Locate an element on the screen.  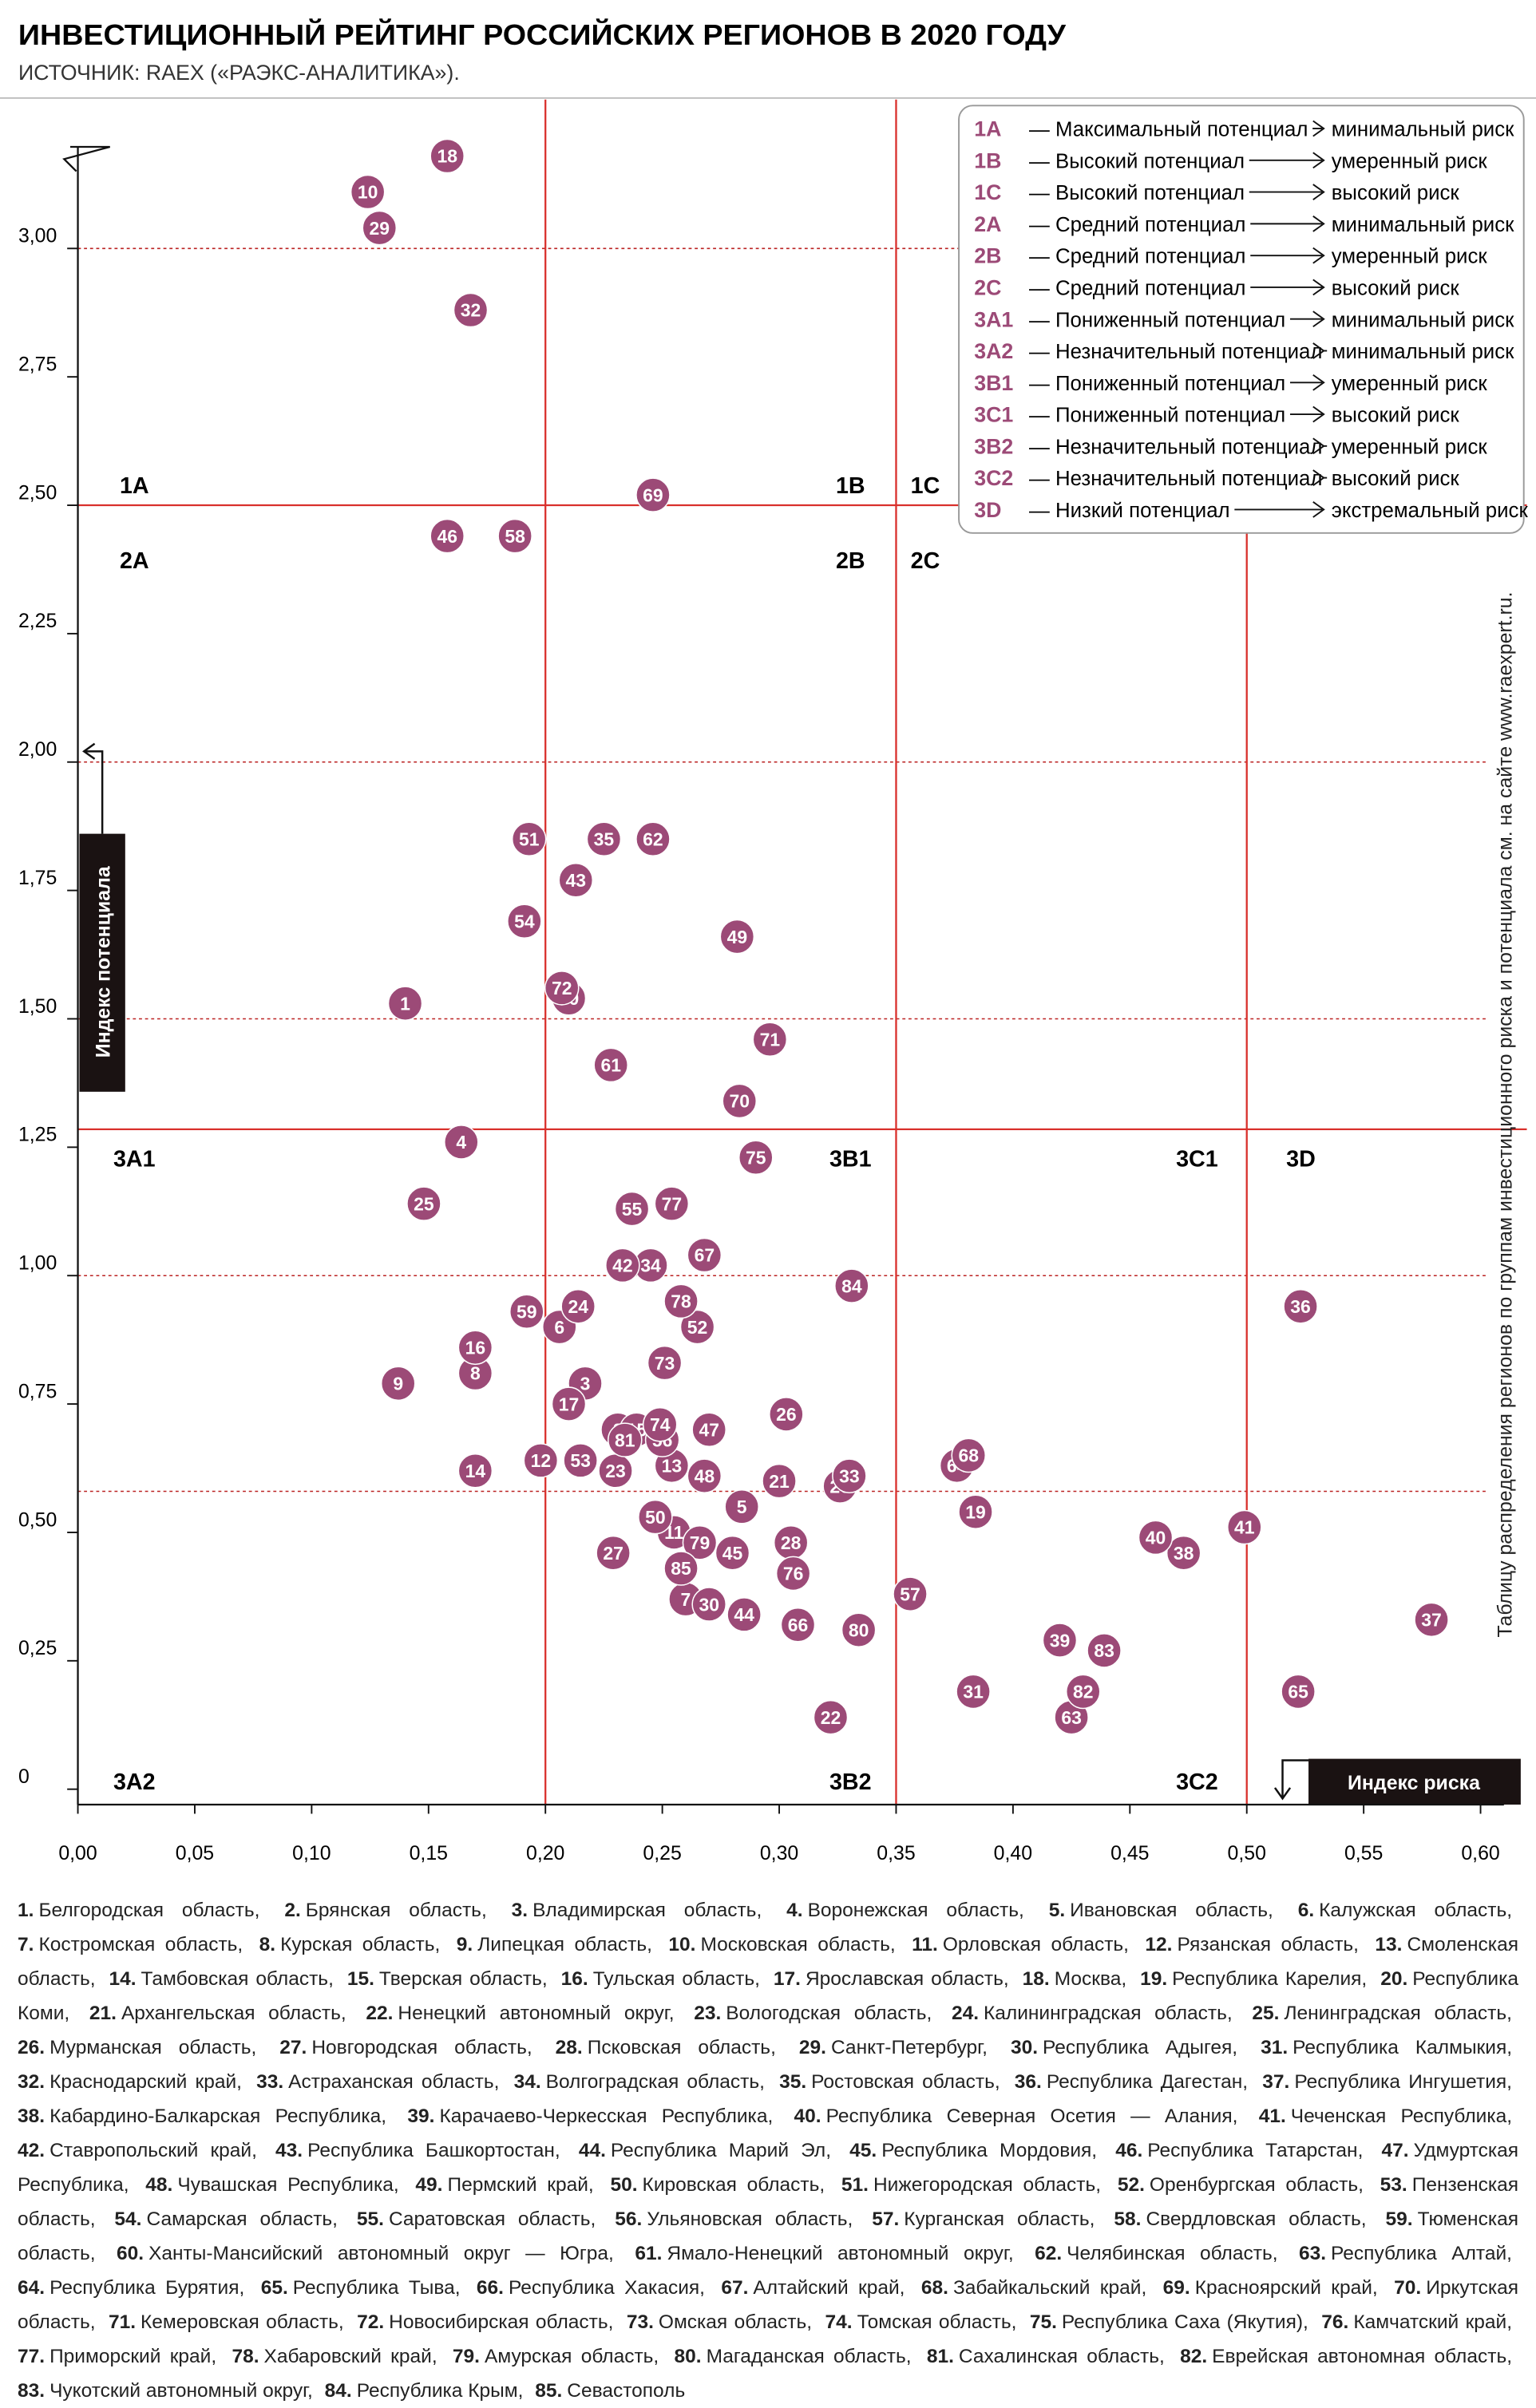
region-entry: 68. Забайкальский край, is located at coordinates (1037, 2288).